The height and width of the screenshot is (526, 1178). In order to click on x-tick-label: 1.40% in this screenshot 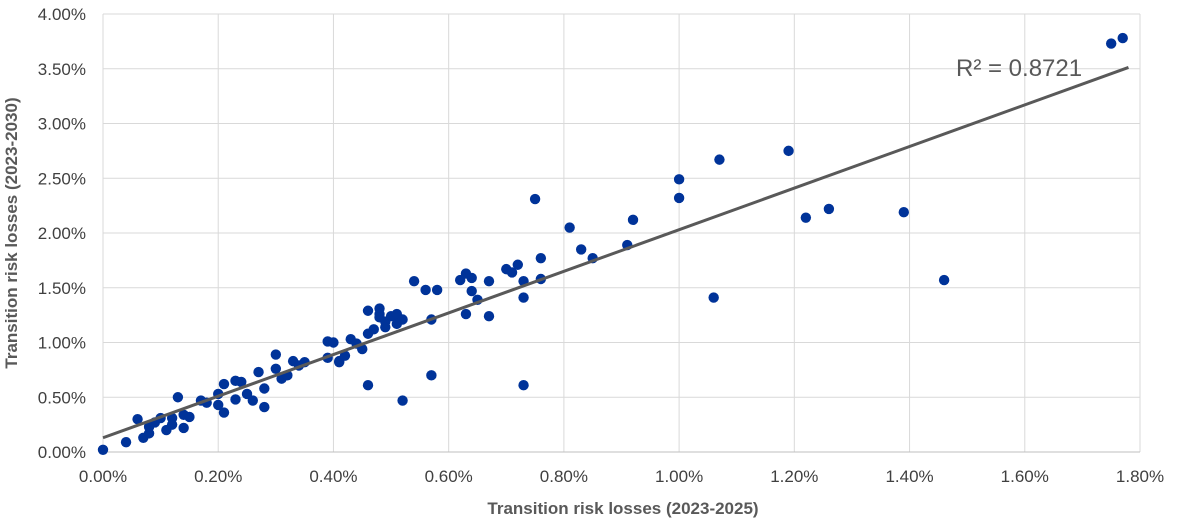, I will do `click(909, 476)`.